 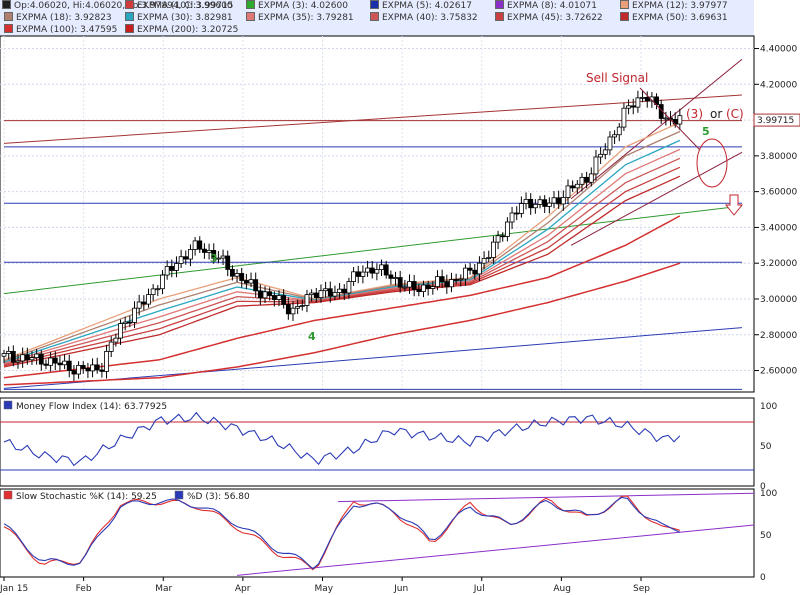 I want to click on legend-ema-2: EXPMA (5): 4.02617, so click(x=421, y=6).